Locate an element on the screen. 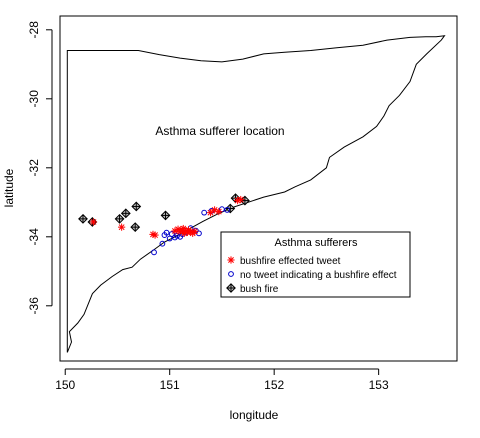 This screenshot has height=438, width=480. legend-title: Asthma sufferers is located at coordinates (316, 243).